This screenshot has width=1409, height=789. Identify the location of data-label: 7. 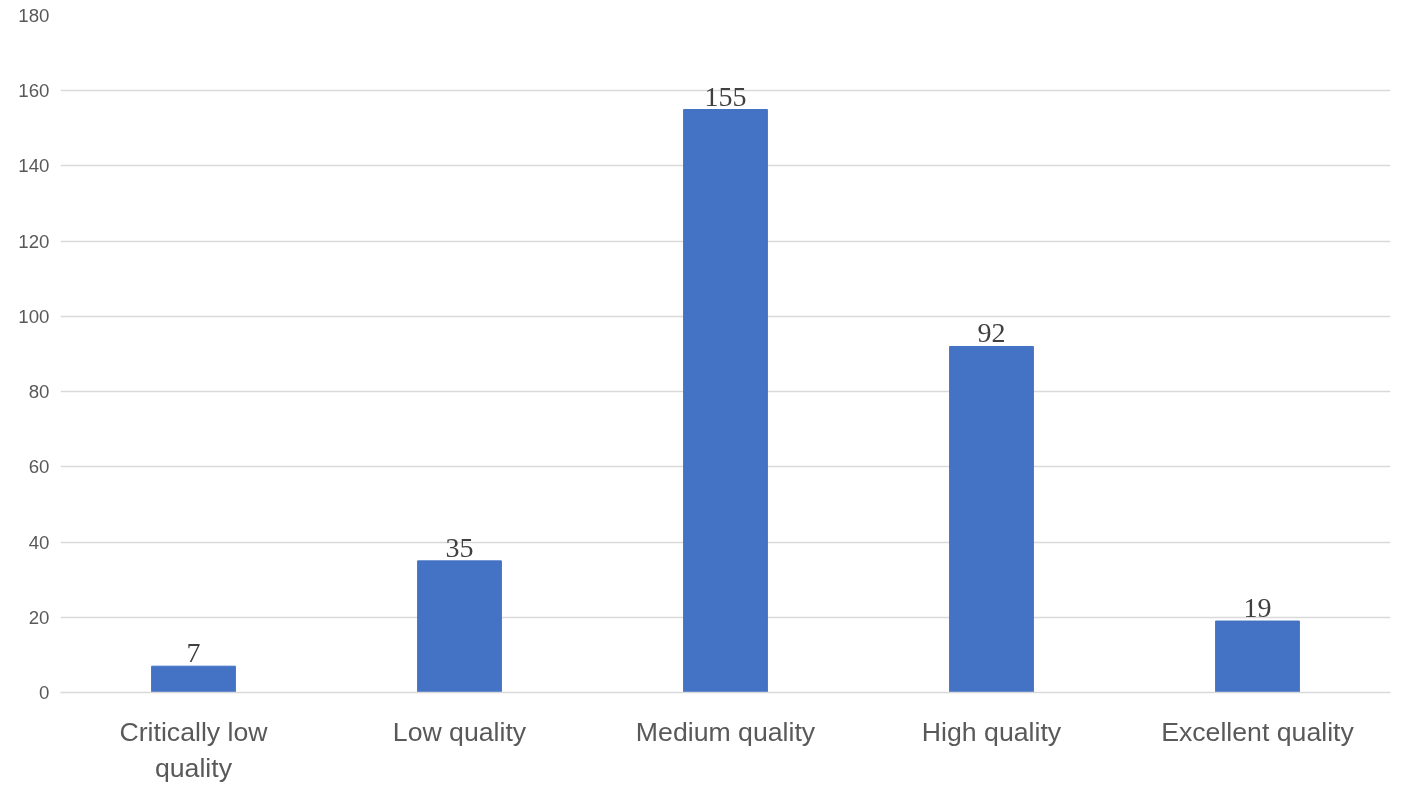
(193, 653).